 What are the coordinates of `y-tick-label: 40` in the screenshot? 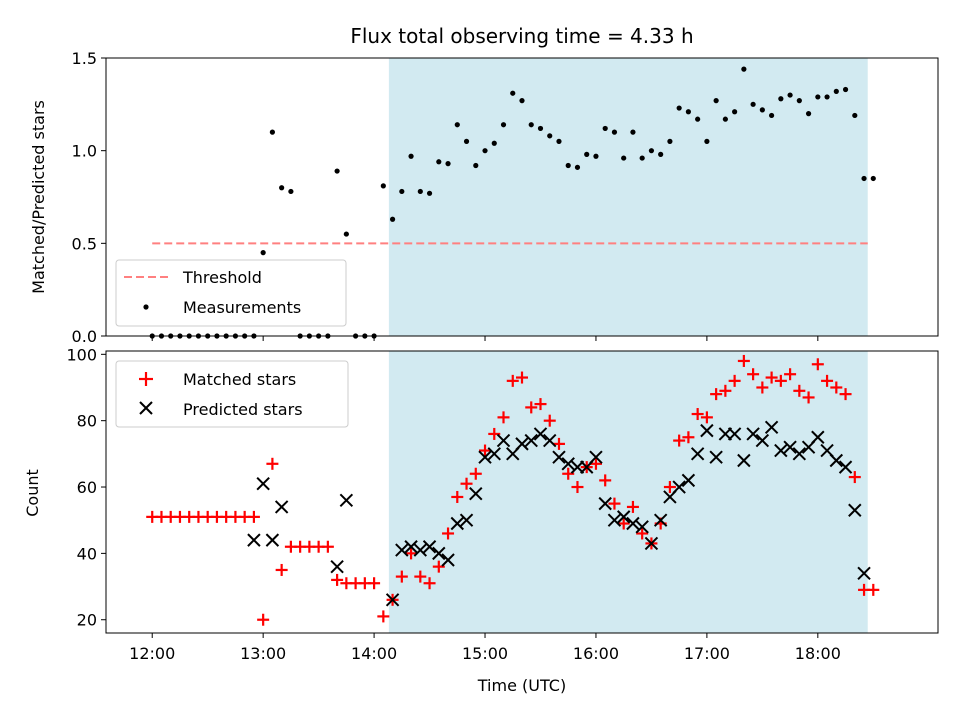 It's located at (87, 553).